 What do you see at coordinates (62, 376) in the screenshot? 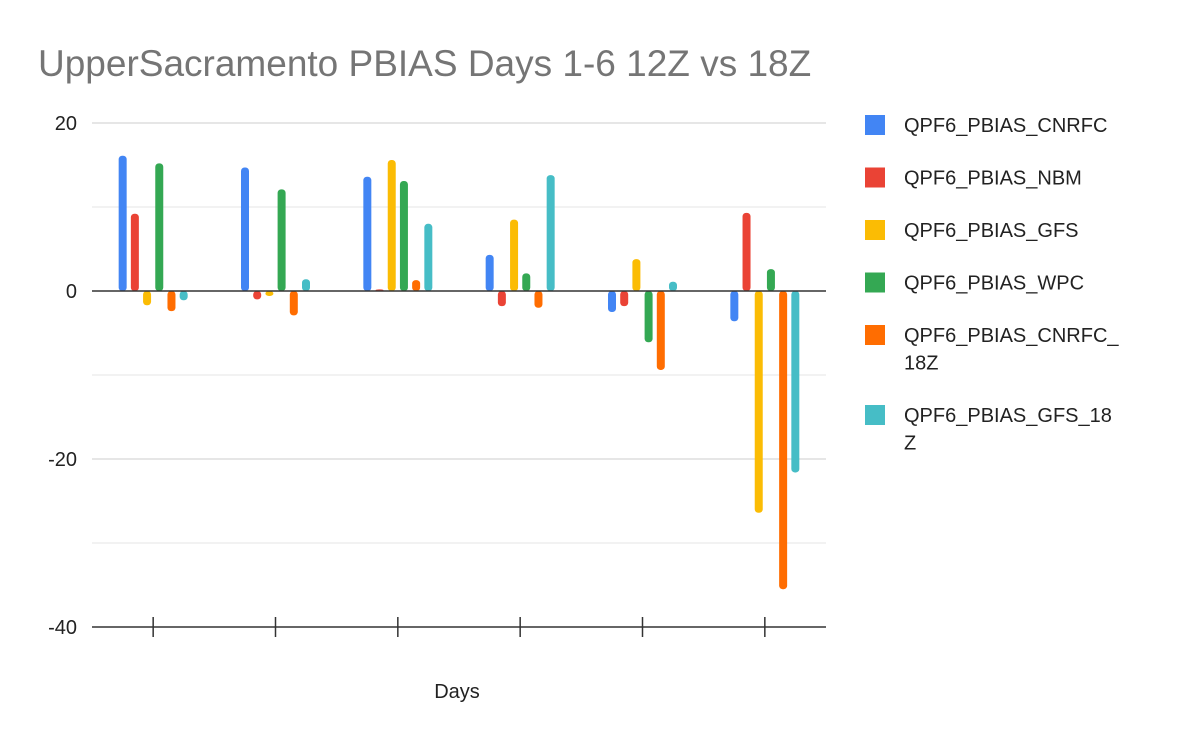
I see `y-tick-labels: 20 0 -20 -40` at bounding box center [62, 376].